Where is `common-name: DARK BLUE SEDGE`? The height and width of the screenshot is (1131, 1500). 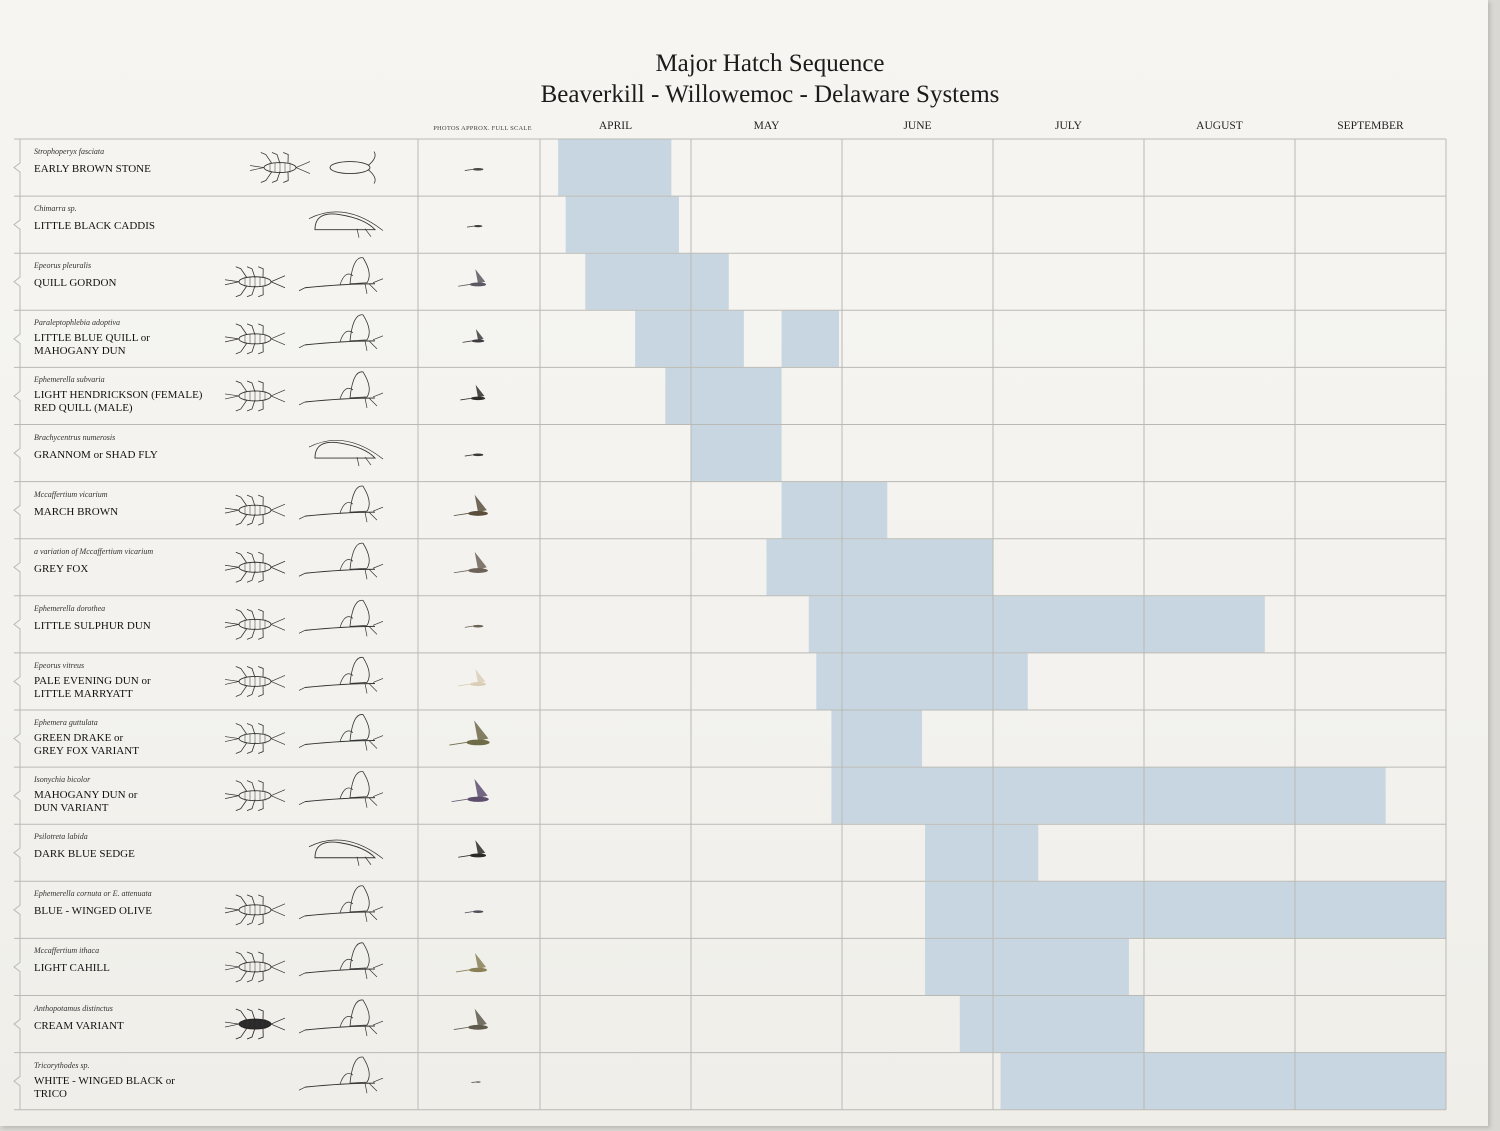 common-name: DARK BLUE SEDGE is located at coordinates (84, 854).